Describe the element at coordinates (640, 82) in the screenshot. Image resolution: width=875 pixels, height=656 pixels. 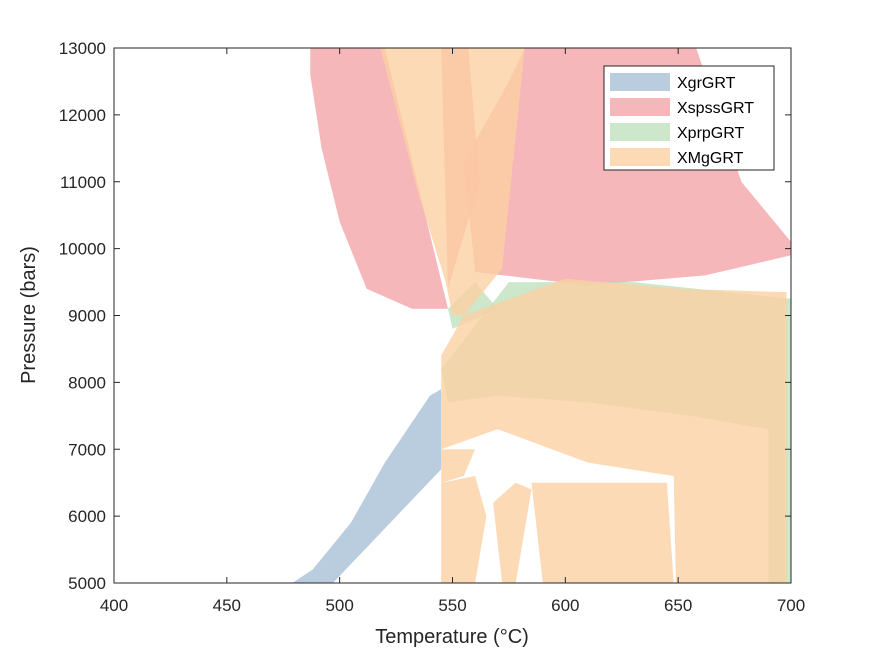
I see `legend-swatch-xgrgrt` at that location.